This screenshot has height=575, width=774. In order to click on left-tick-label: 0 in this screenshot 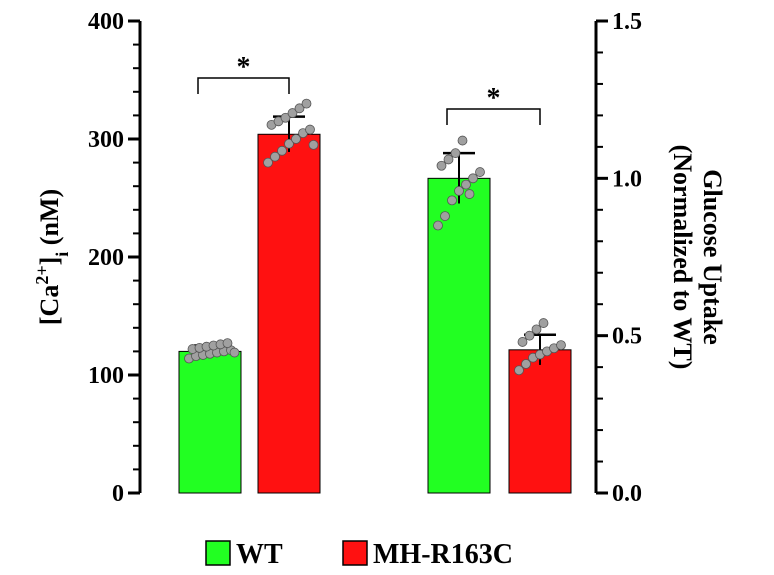, I will do `click(118, 494)`.